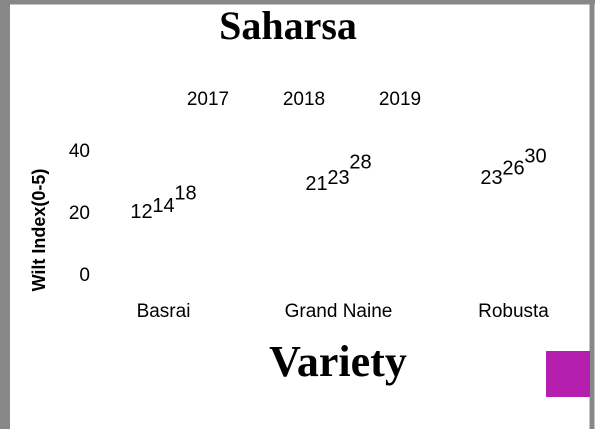 This screenshot has width=595, height=429. I want to click on y-tick-label: 20, so click(79, 213).